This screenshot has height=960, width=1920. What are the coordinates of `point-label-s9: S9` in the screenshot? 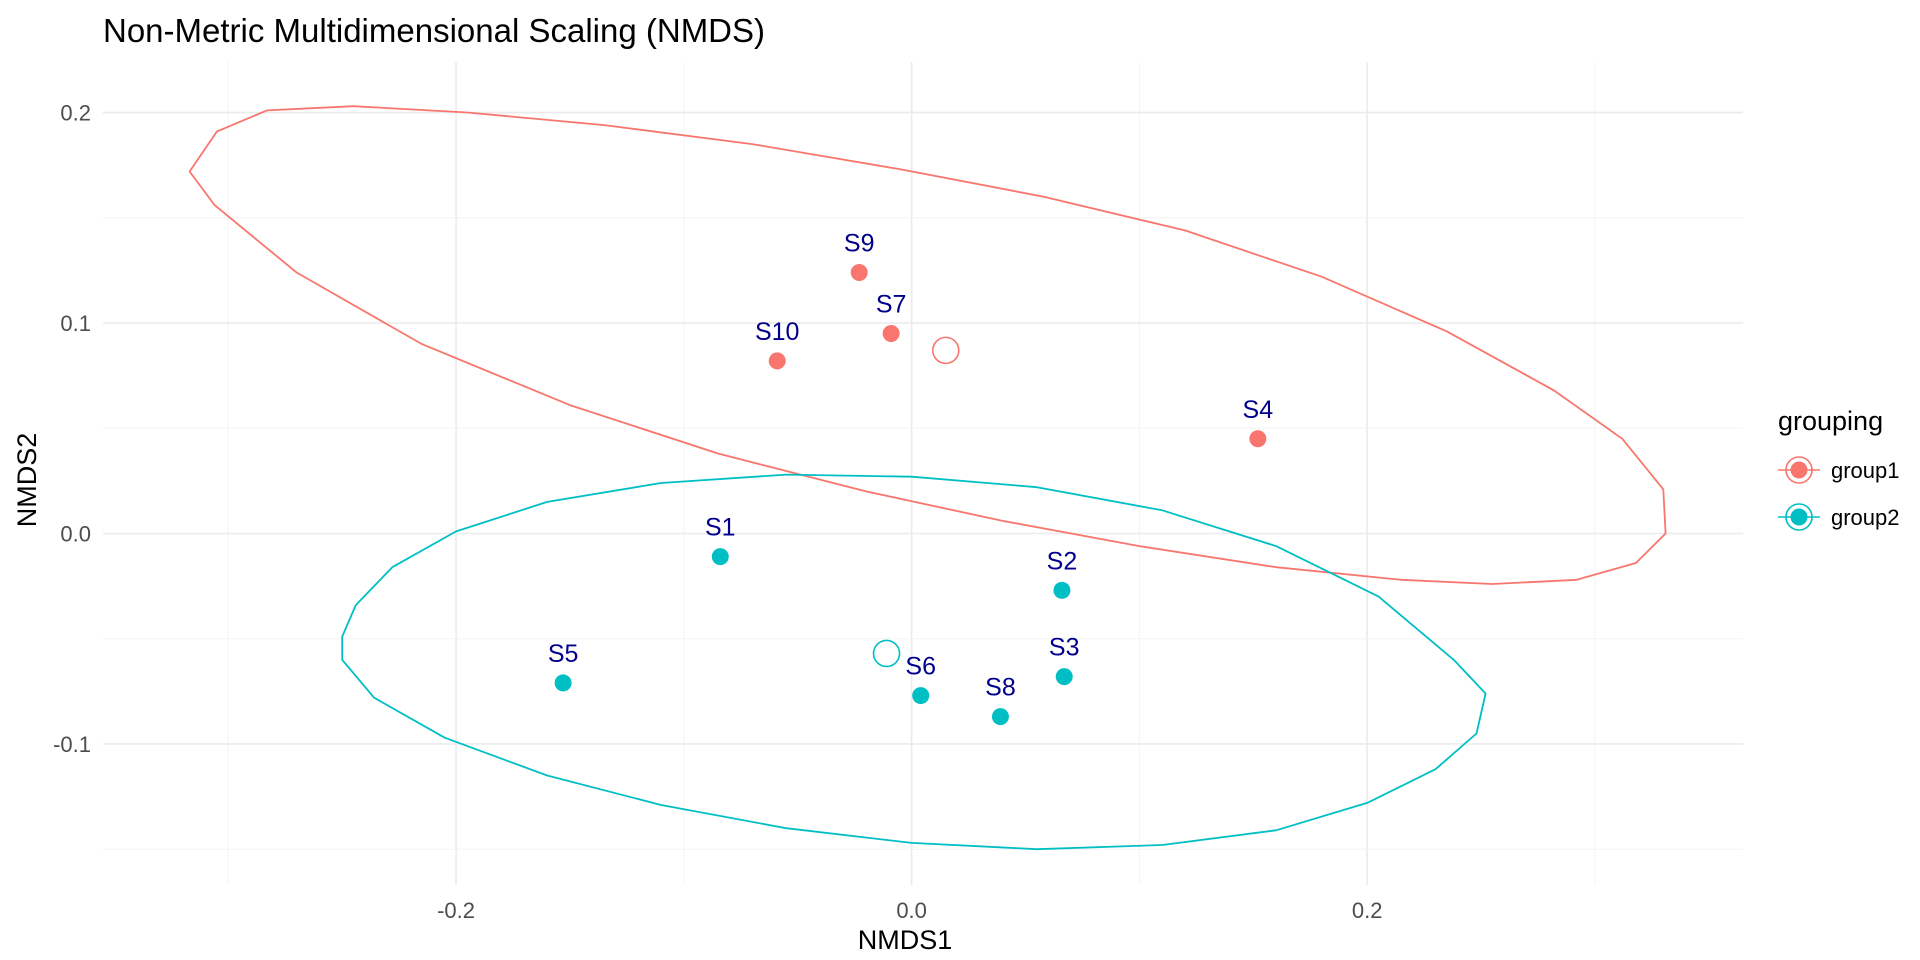 It's located at (859, 243).